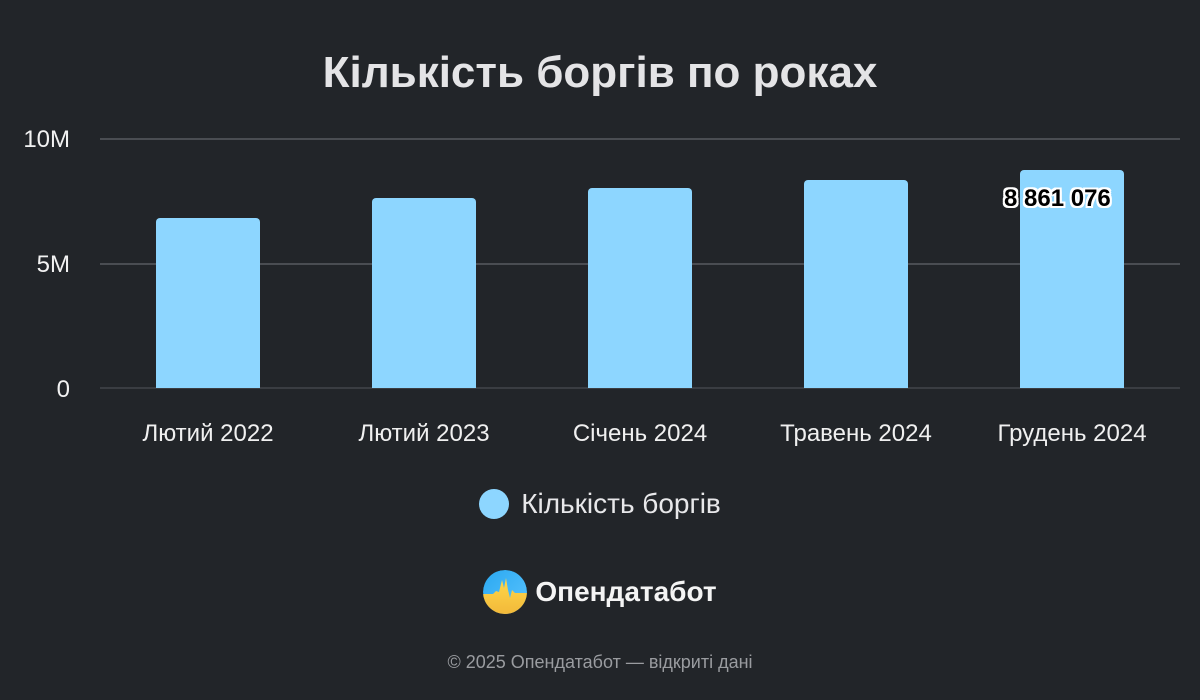 Image resolution: width=1200 pixels, height=700 pixels. Describe the element at coordinates (63, 389) in the screenshot. I see `y-tick-0: 0` at that location.